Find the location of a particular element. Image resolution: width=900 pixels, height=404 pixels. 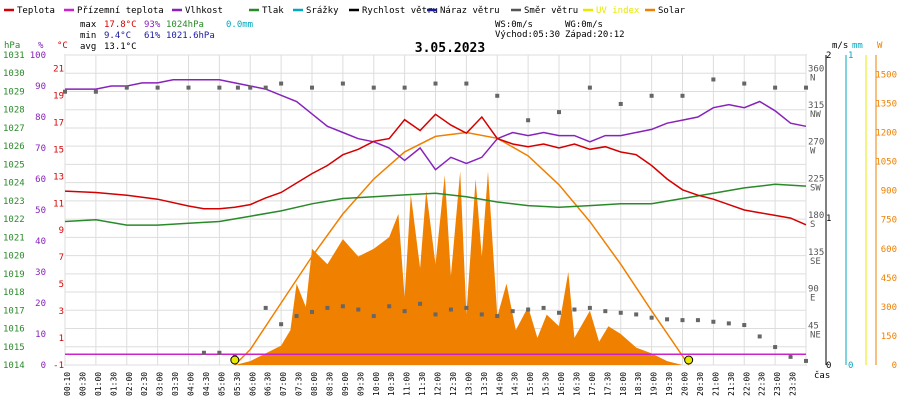

x-tick: 07:00 is located at coordinates (283, 384).